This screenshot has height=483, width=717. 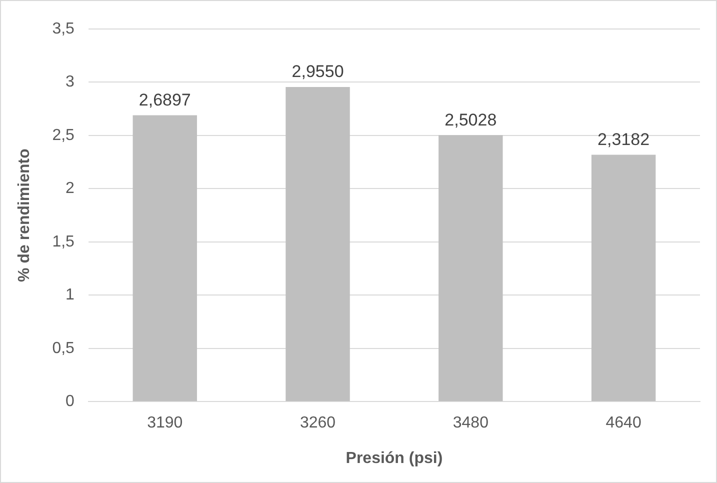 I want to click on y-tick-label: 3, so click(x=70, y=82).